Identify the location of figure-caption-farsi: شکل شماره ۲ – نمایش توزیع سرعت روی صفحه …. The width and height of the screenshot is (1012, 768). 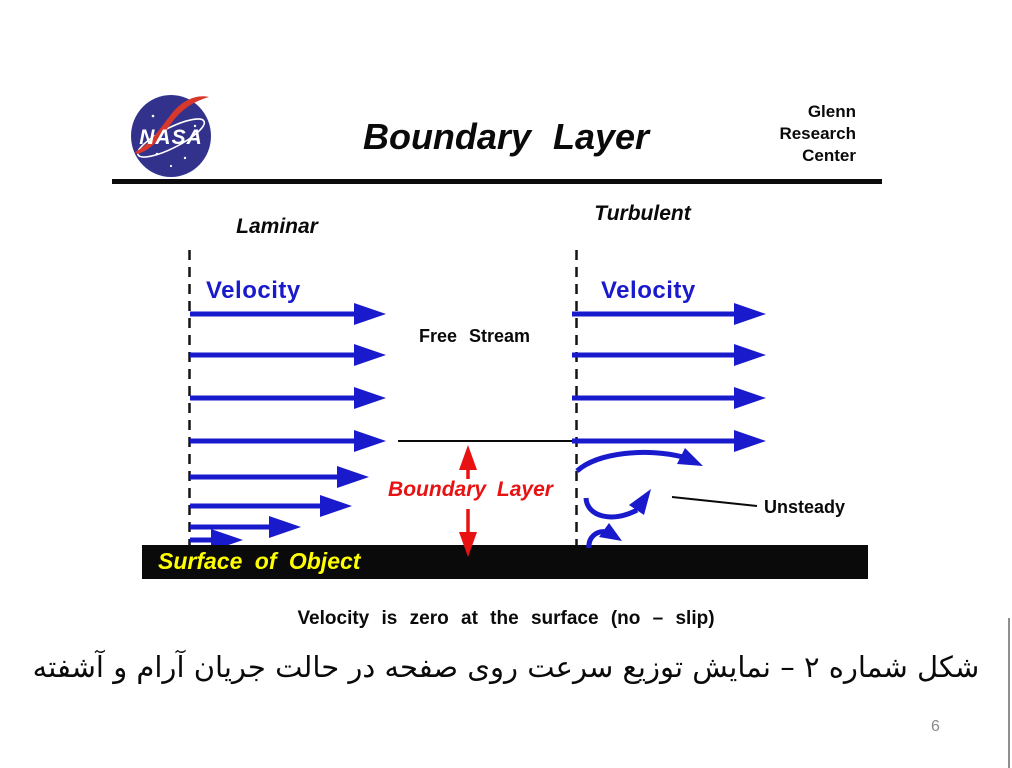
(506, 667).